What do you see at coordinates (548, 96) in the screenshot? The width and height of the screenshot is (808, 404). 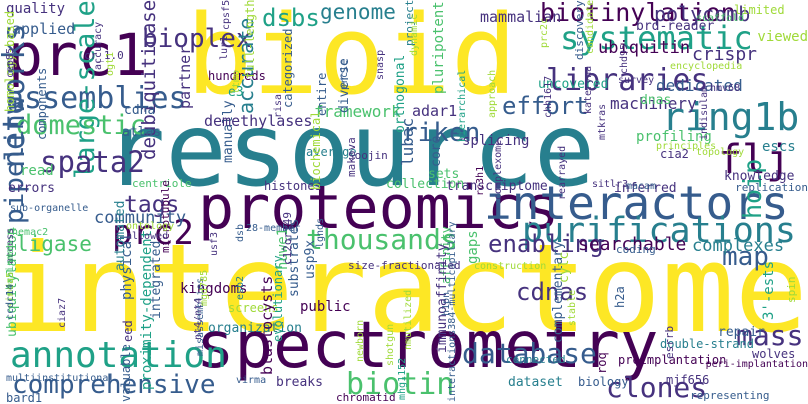 I see `word: chh1617` at bounding box center [548, 96].